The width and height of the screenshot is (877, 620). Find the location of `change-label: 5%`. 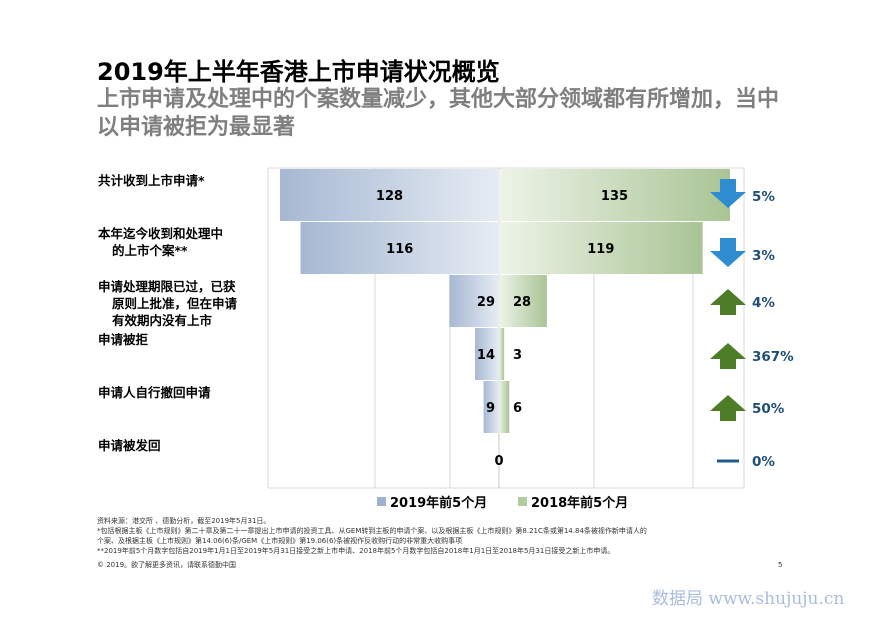

change-label: 5% is located at coordinates (763, 197).